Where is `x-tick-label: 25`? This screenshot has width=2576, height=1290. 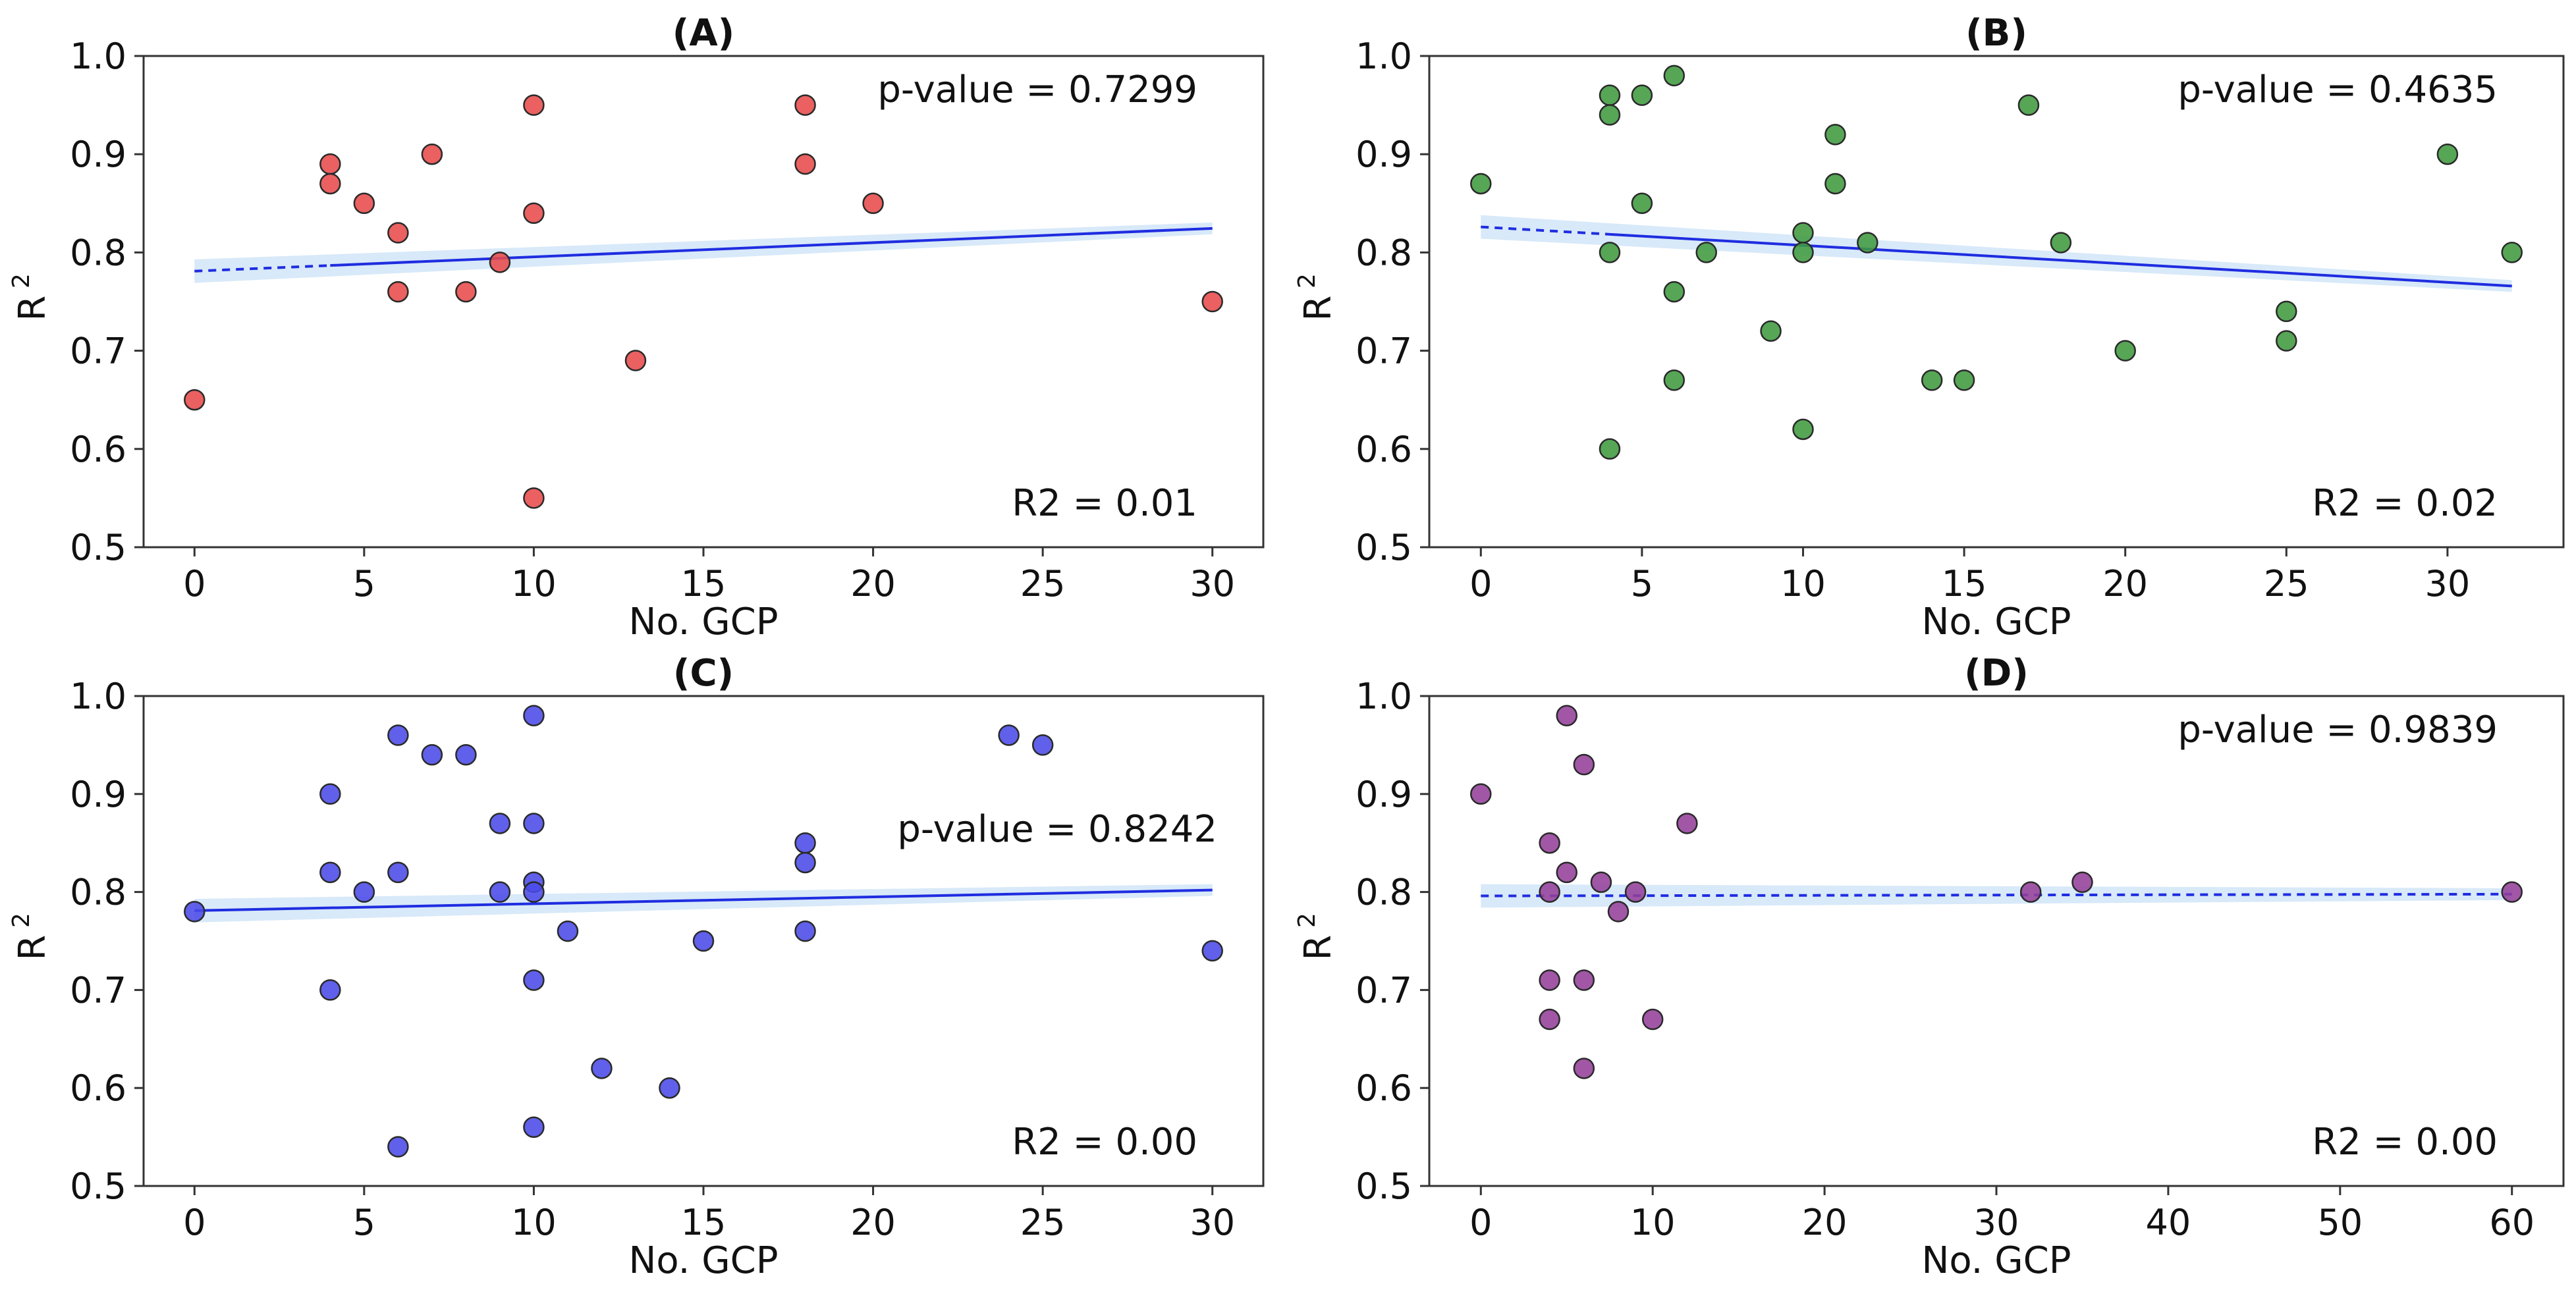 x-tick-label: 25 is located at coordinates (2286, 584).